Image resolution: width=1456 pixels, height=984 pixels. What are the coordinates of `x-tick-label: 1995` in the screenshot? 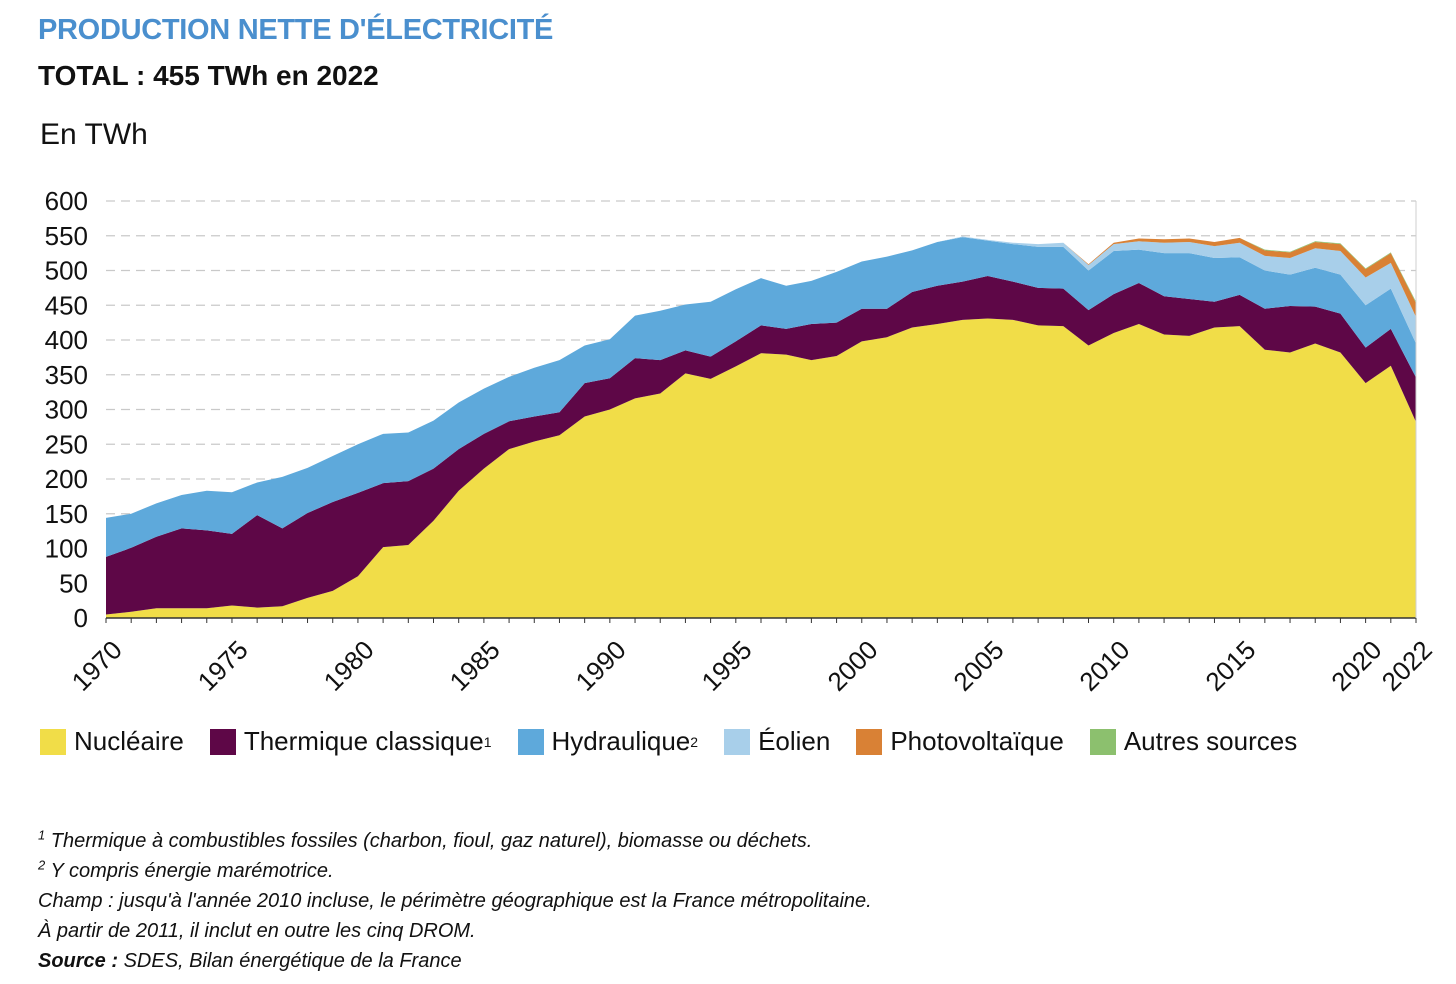 It's located at (727, 666).